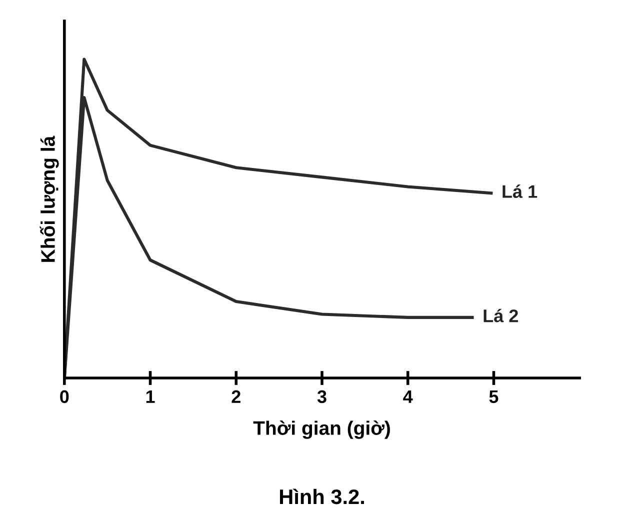 The image size is (644, 525). Describe the element at coordinates (501, 315) in the screenshot. I see `series-label: Lá 2` at that location.